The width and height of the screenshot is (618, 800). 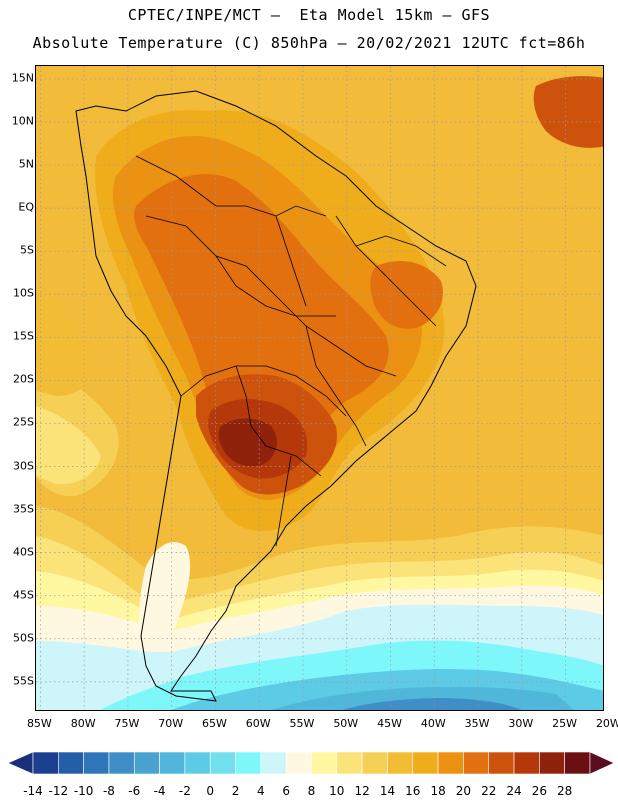 What do you see at coordinates (108, 791) in the screenshot?
I see `colorbar-label: -8` at bounding box center [108, 791].